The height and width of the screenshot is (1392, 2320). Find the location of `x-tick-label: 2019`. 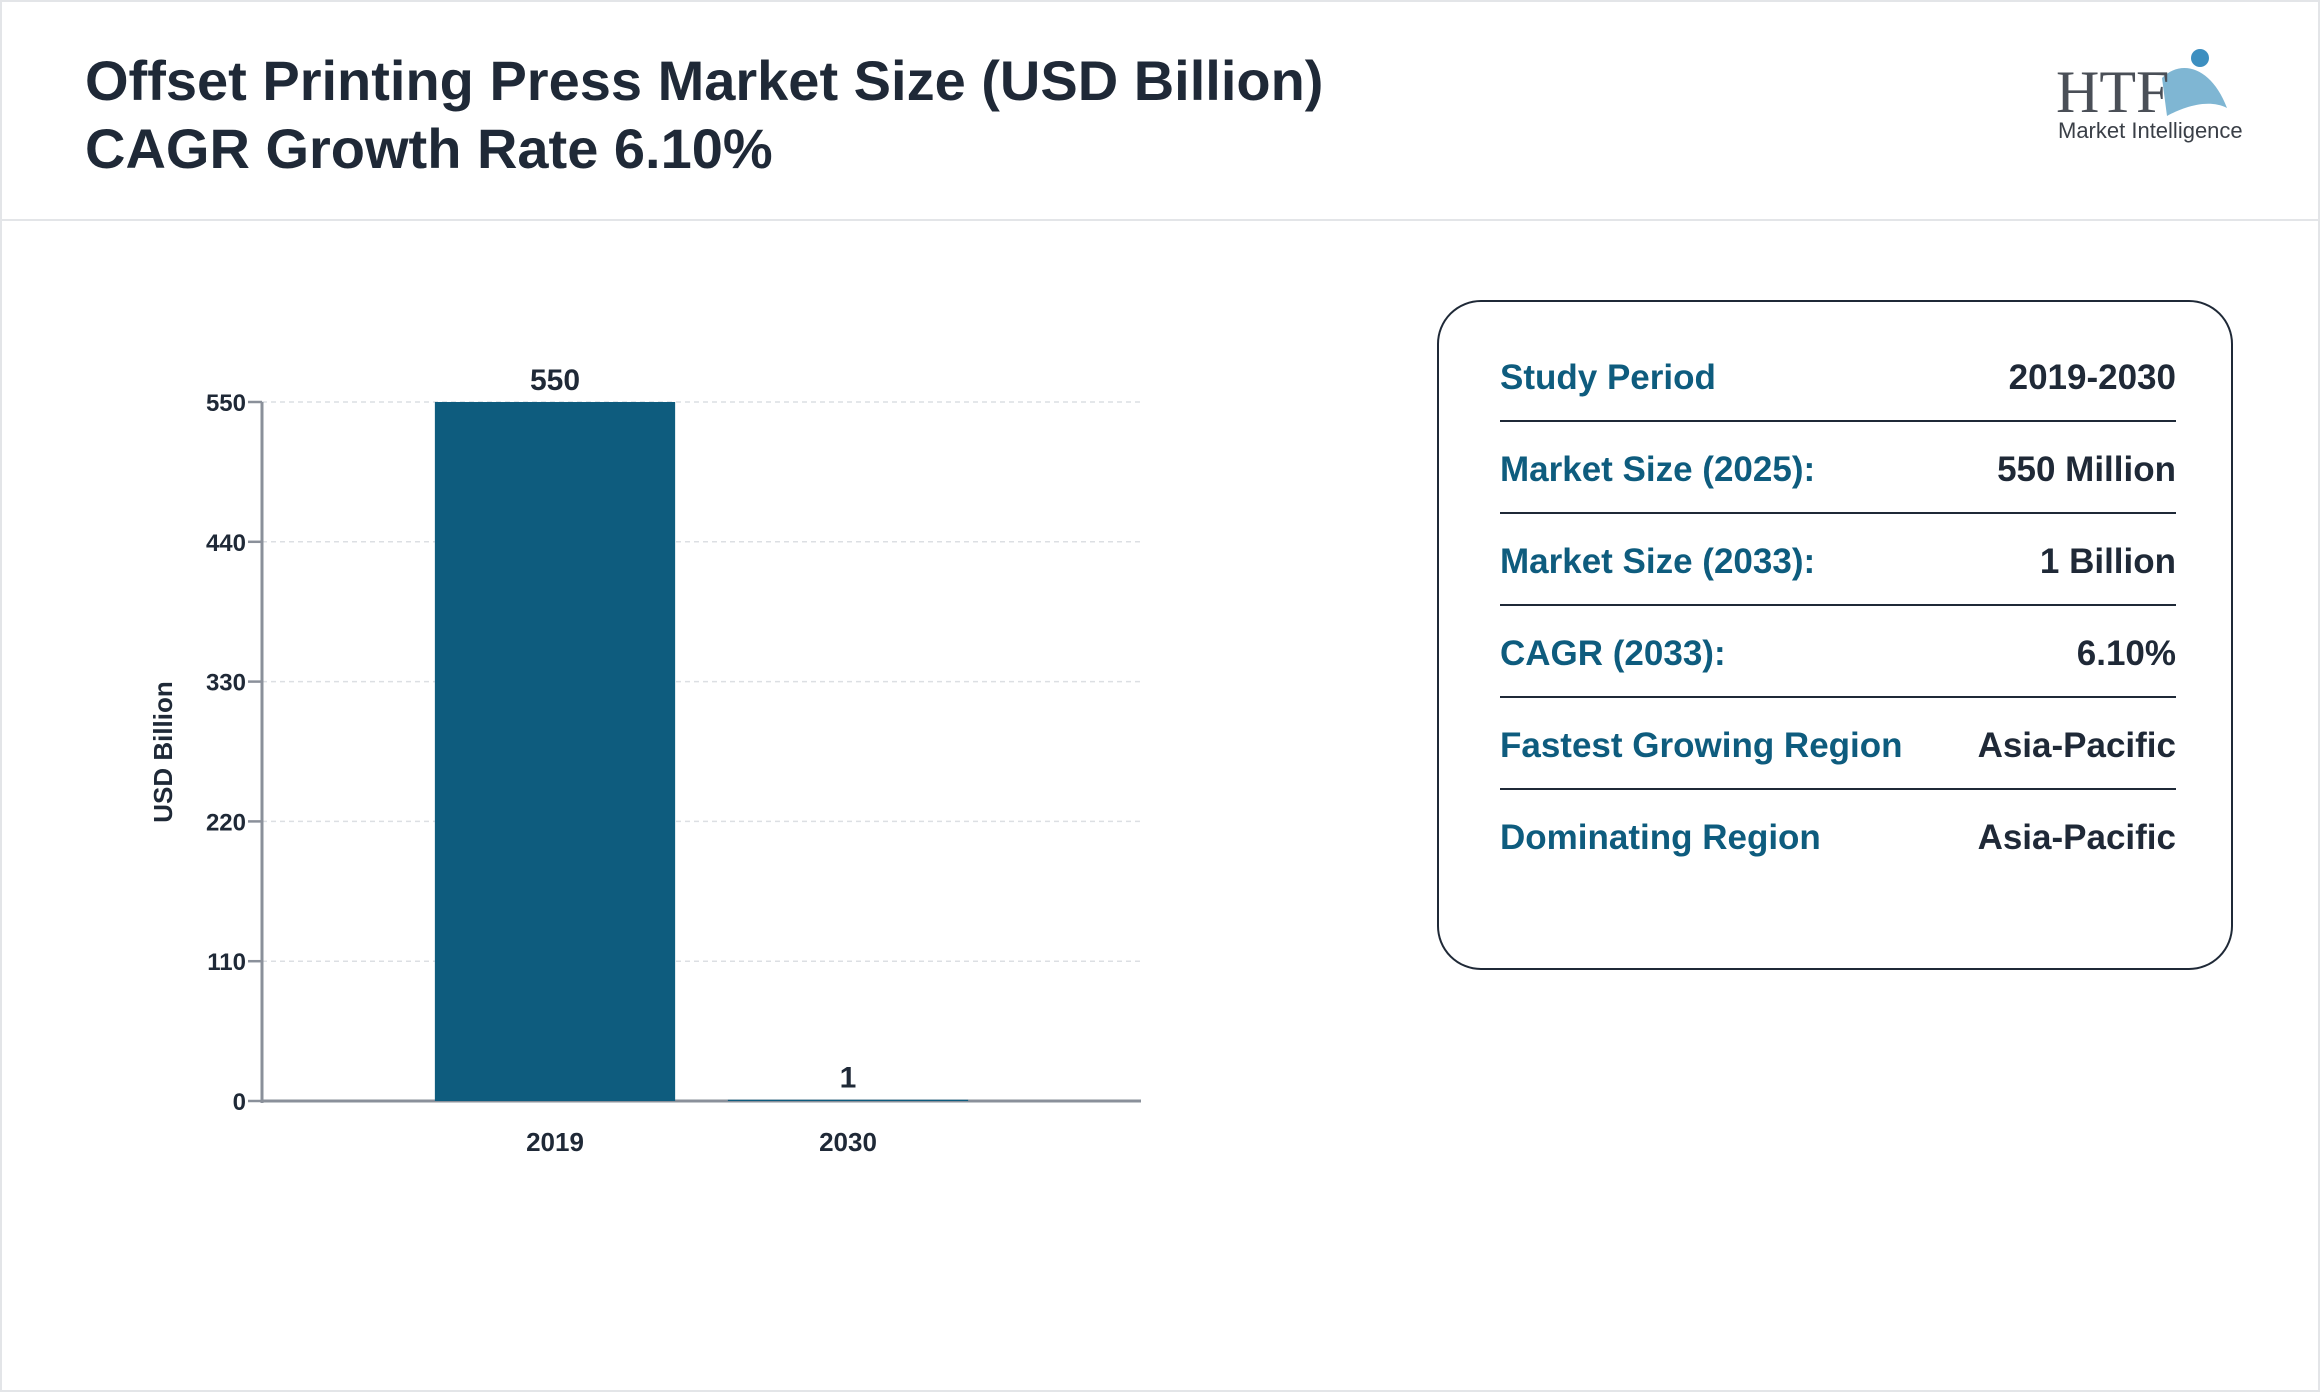

x-tick-label: 2019 is located at coordinates (555, 1142).